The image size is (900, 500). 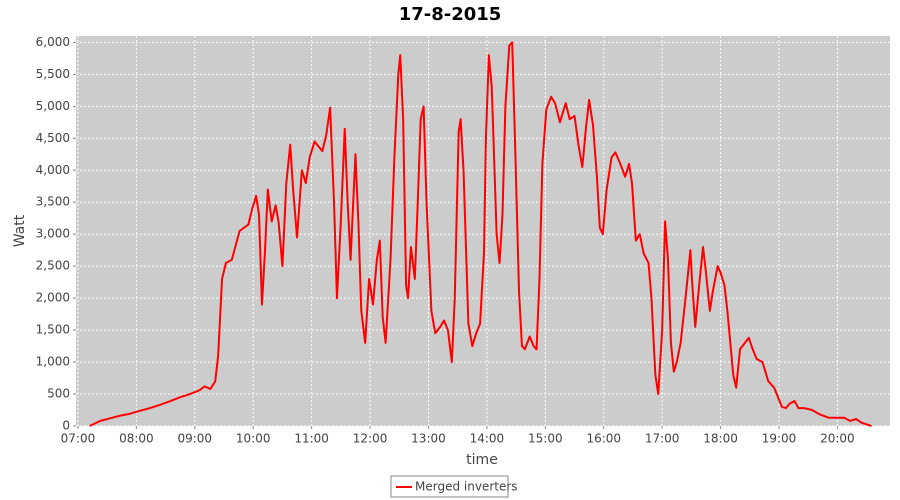 What do you see at coordinates (53, 170) in the screenshot?
I see `y-tick-label: 4,000` at bounding box center [53, 170].